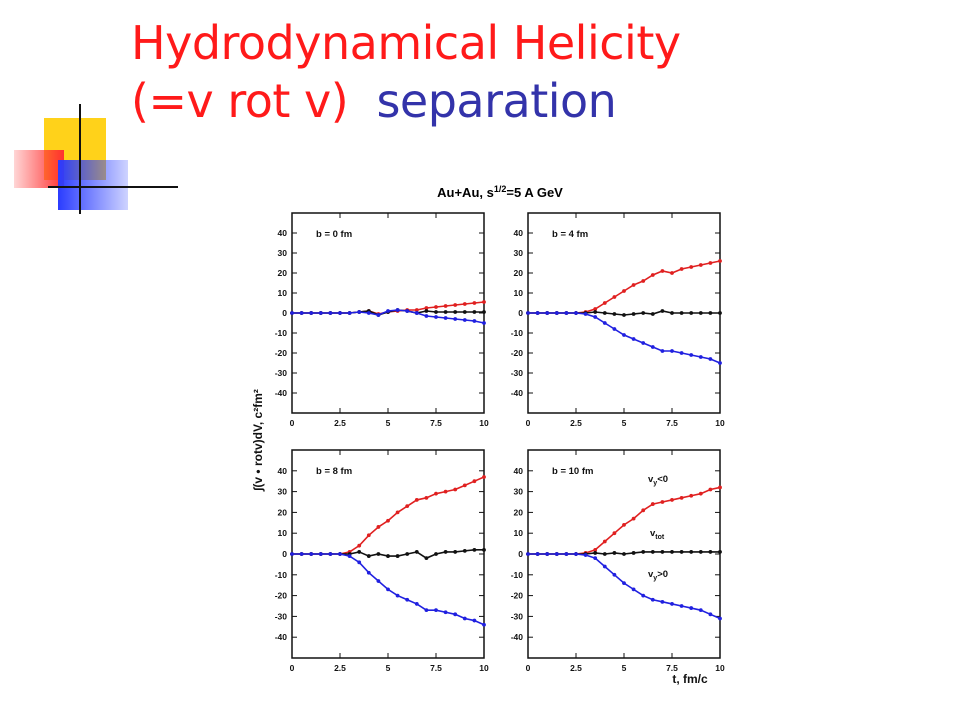 Image resolution: width=960 pixels, height=720 pixels. I want to click on y-tick-label: 10, so click(519, 293).